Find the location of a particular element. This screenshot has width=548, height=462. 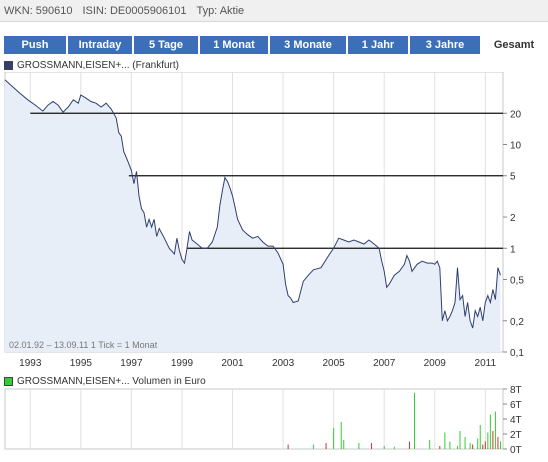

price-legend-label: GROSSMANN,EISEN+... (Frankfurt) is located at coordinates (98, 65).